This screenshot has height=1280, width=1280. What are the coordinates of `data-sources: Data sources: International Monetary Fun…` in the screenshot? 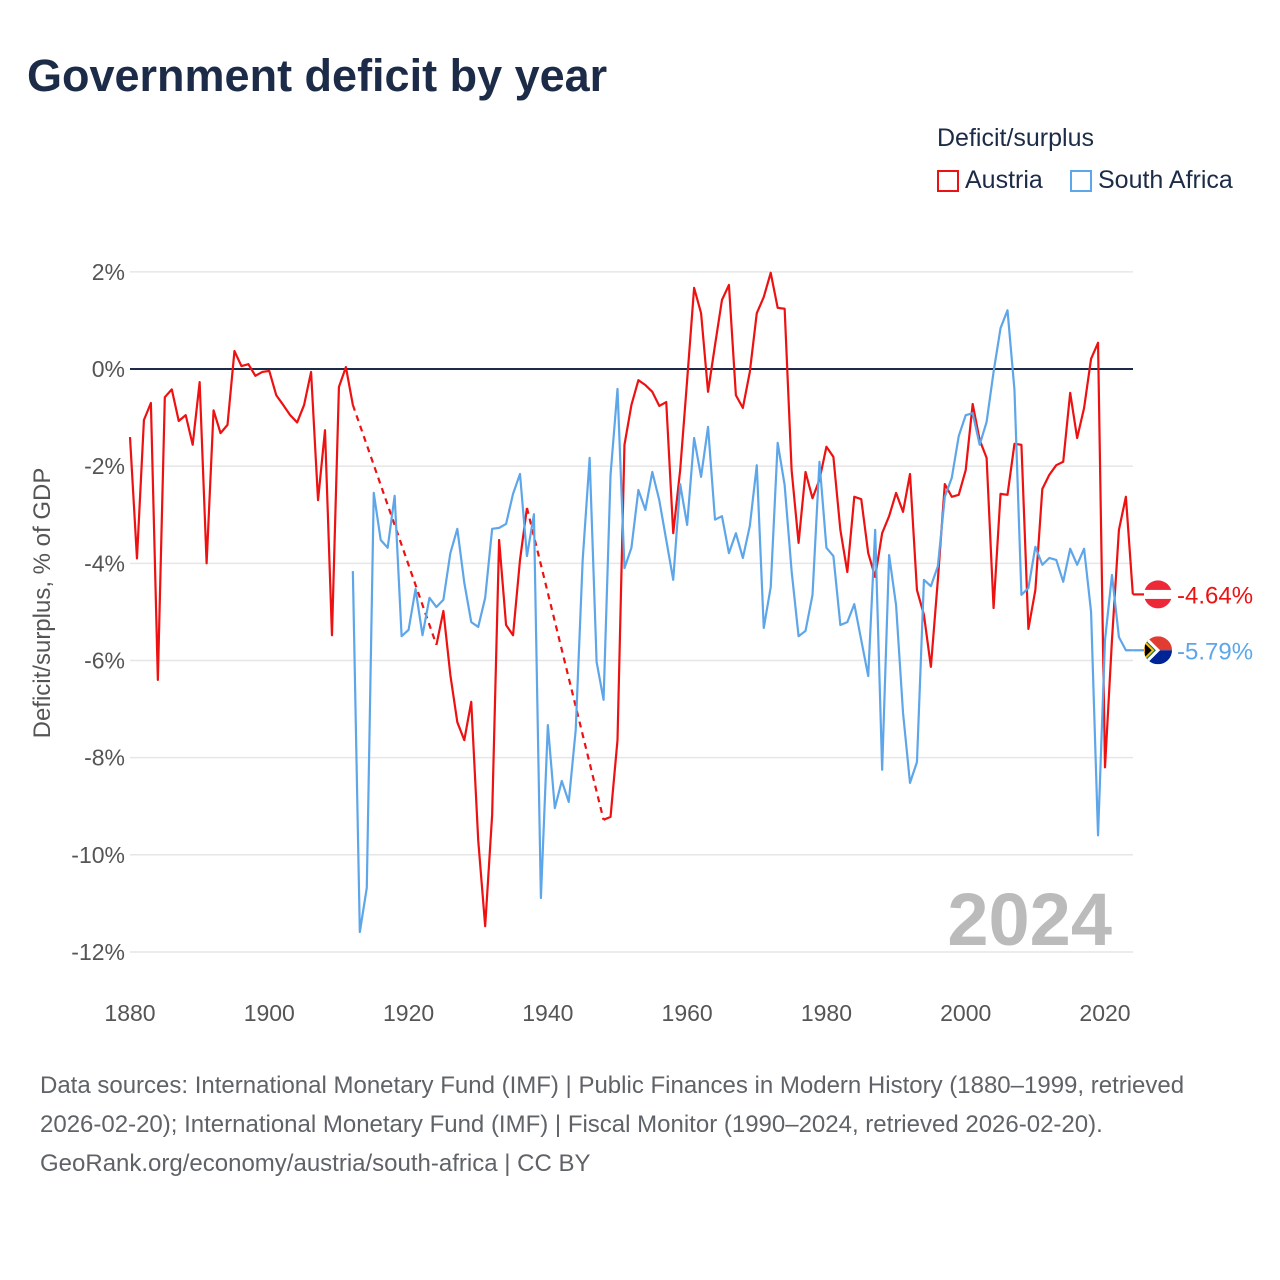 It's located at (612, 1105).